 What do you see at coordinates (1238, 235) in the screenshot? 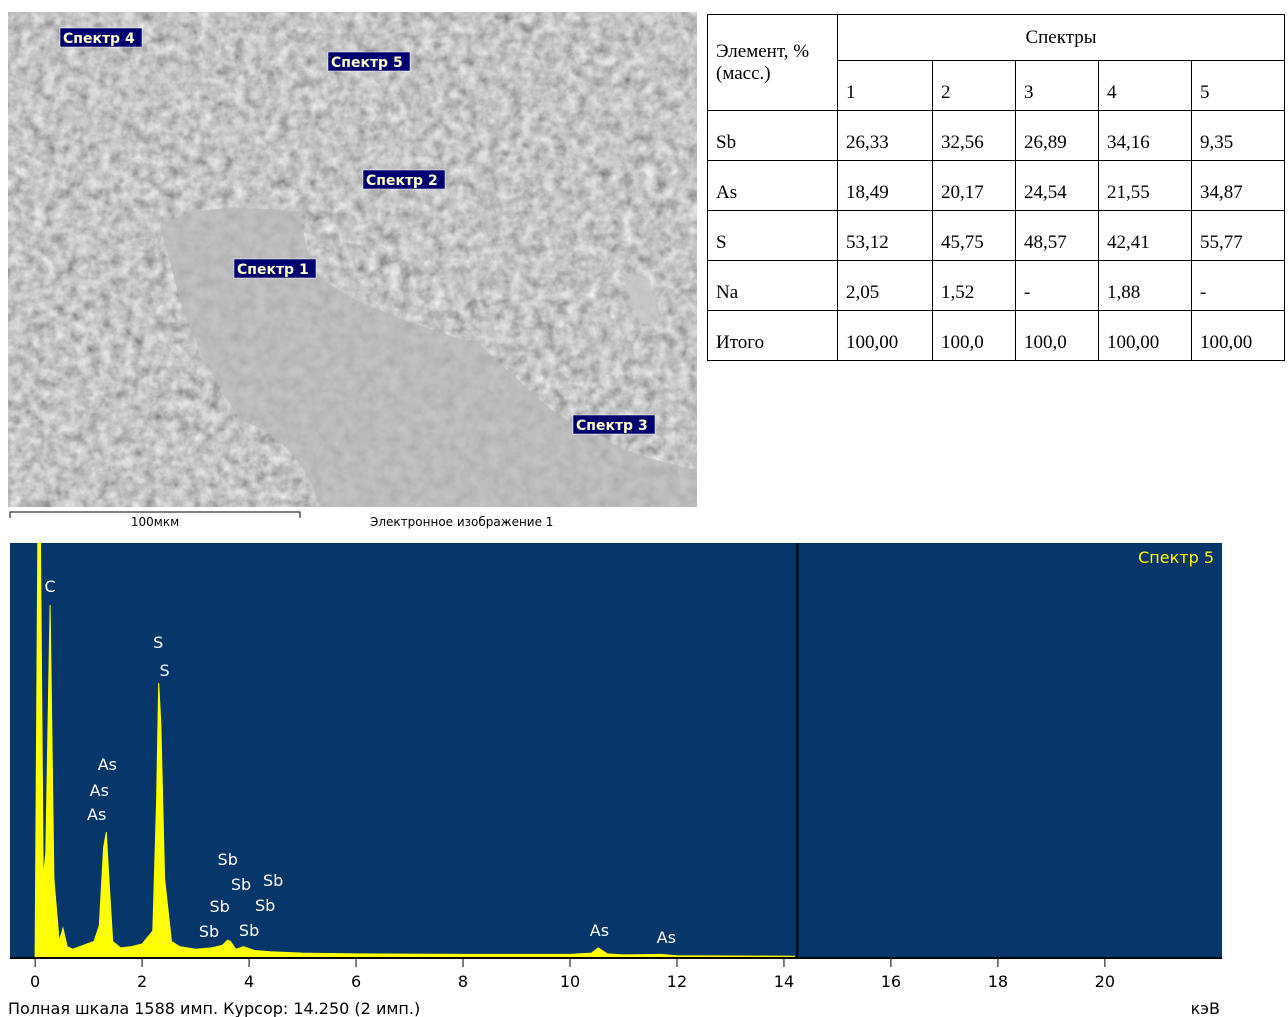
I see `cell: 55,77` at bounding box center [1238, 235].